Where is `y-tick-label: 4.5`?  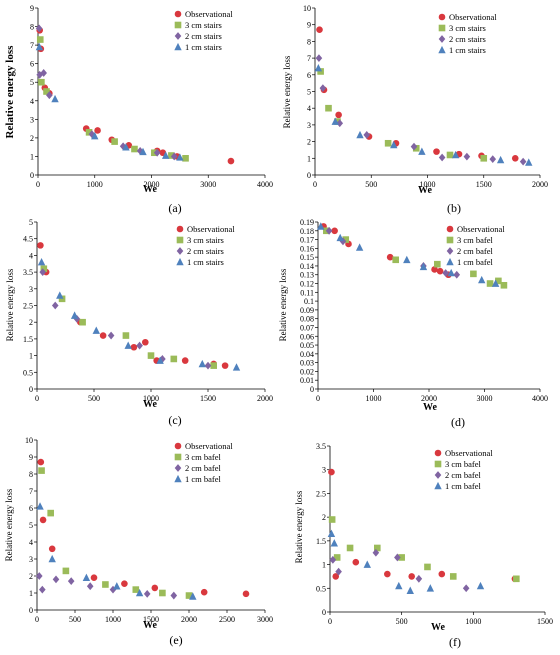
y-tick-label: 4.5 is located at coordinates (28, 239).